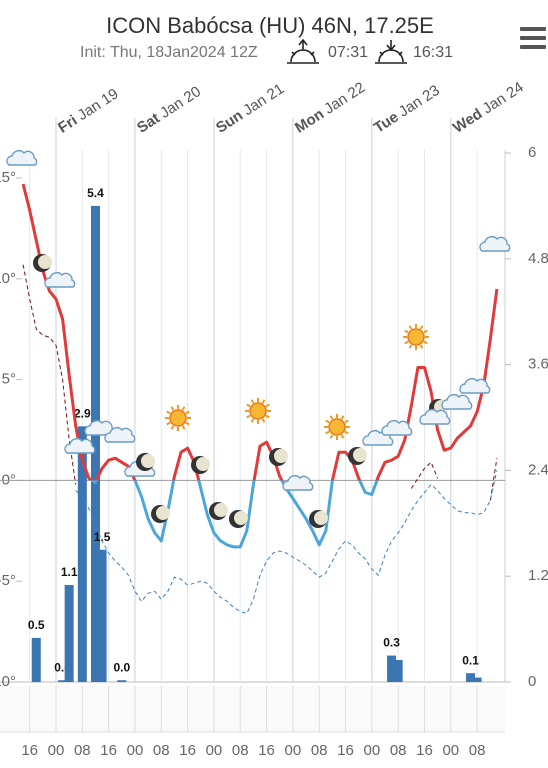 The height and width of the screenshot is (768, 548). I want to click on y-tick-label: 5°, so click(9, 379).